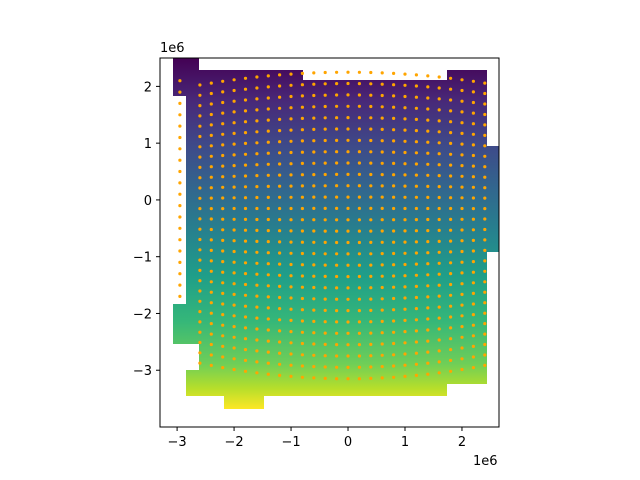 The height and width of the screenshot is (480, 640). Describe the element at coordinates (348, 442) in the screenshot. I see `x-tick-label: 0` at that location.